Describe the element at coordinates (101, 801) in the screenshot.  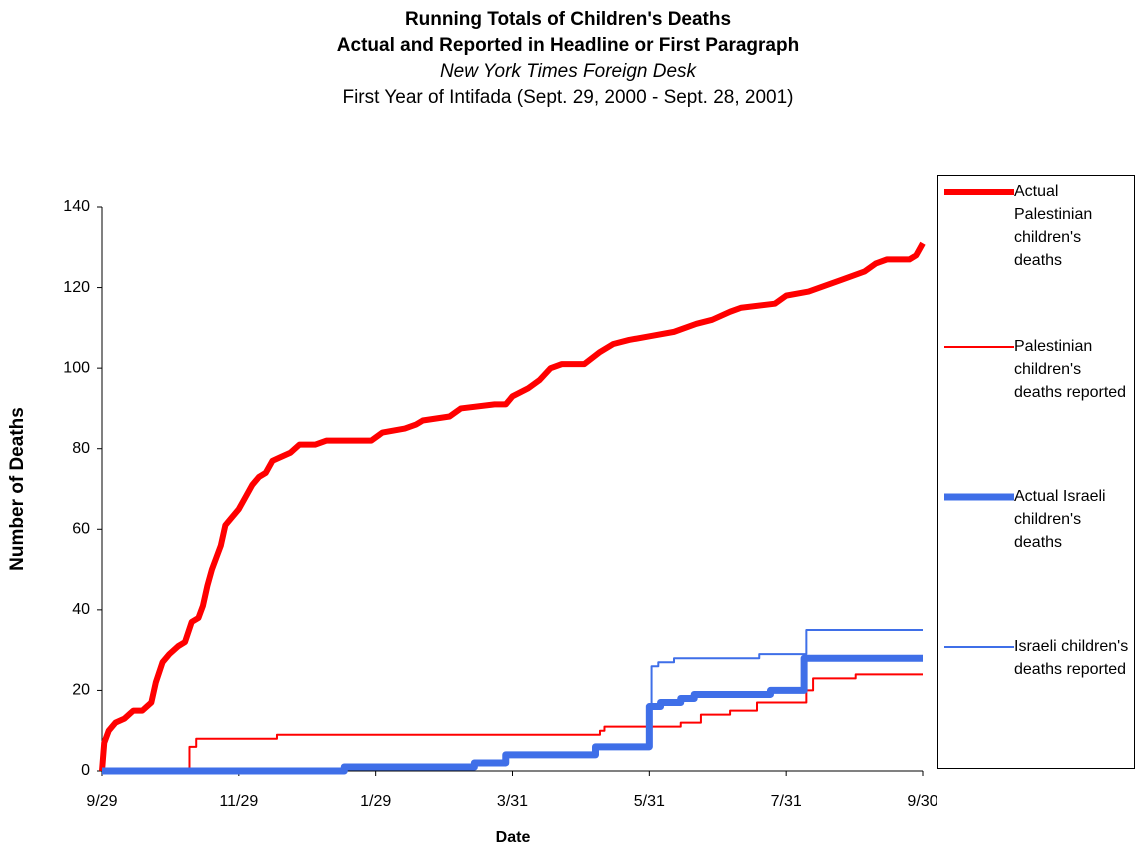
I see `x-tick-label: 9/29` at that location.